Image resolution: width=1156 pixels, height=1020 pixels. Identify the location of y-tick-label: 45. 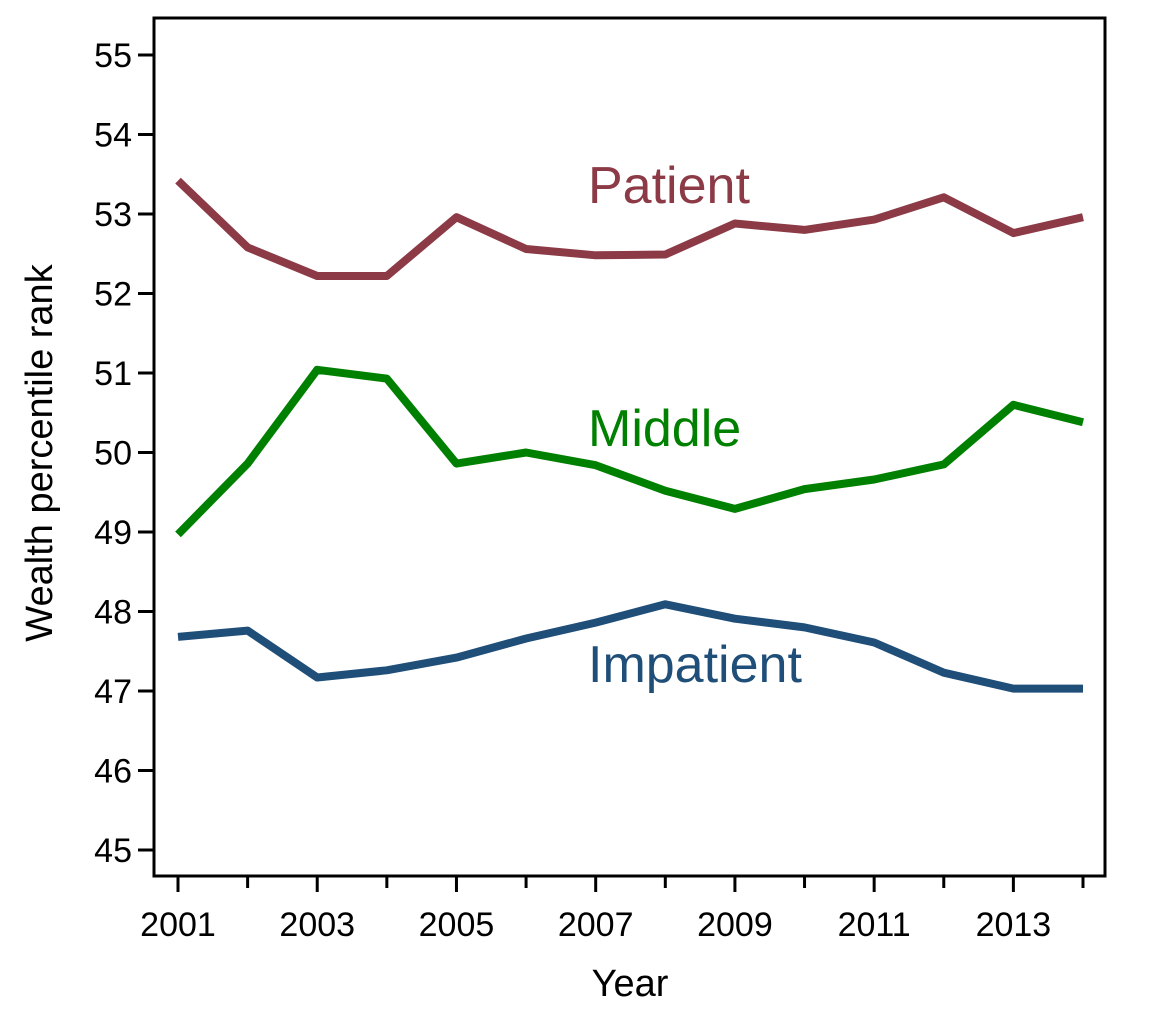
(113, 851).